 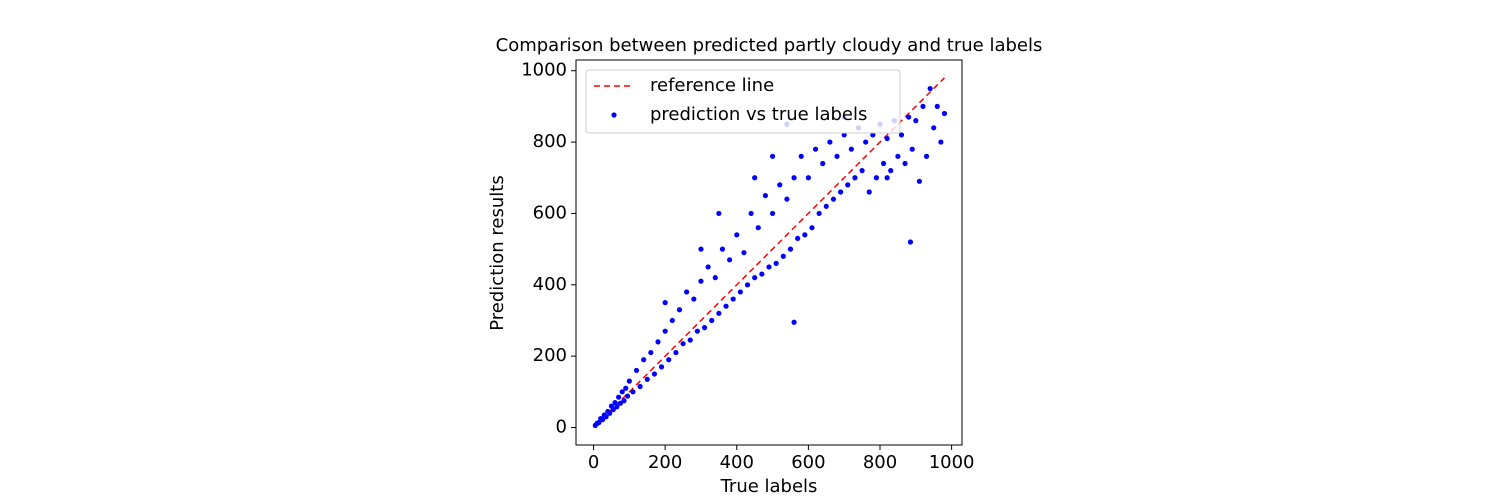 What do you see at coordinates (550, 141) in the screenshot?
I see `y-tick-label: 800` at bounding box center [550, 141].